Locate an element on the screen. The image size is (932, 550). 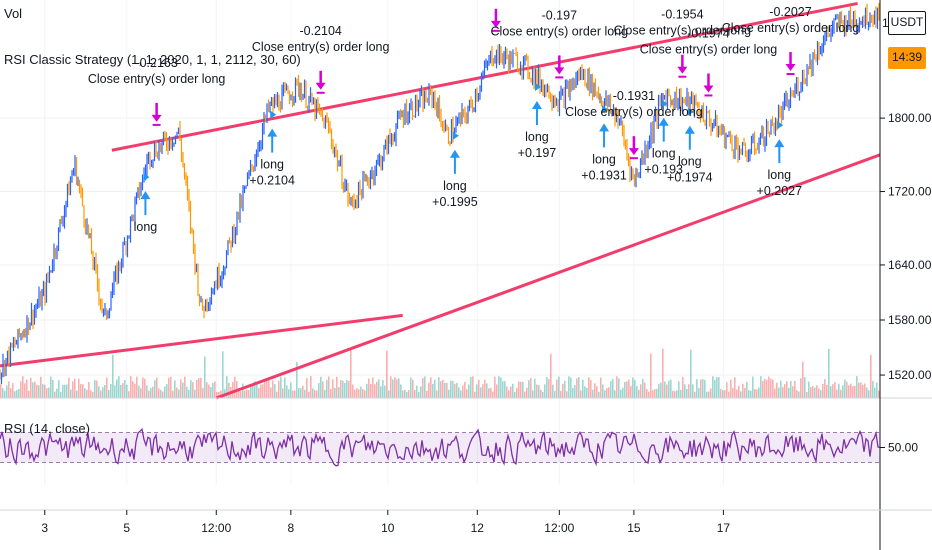
price-tick-label: 1520.00 is located at coordinates (910, 375).